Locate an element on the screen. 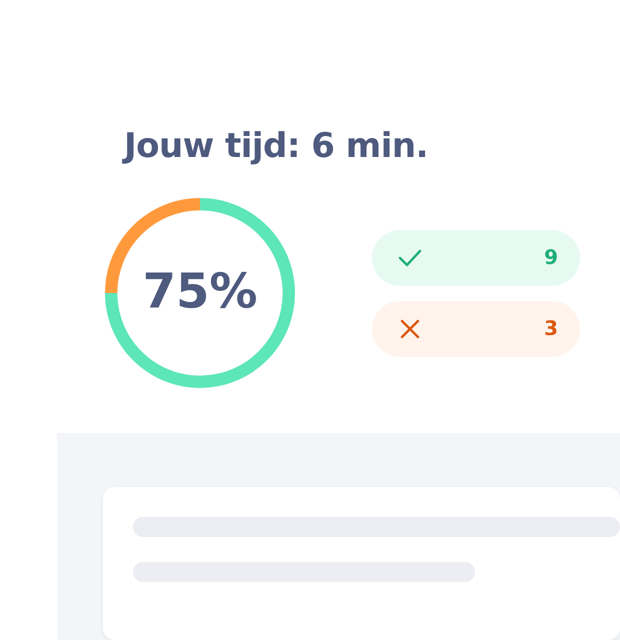 The height and width of the screenshot is (640, 620). text: 75% is located at coordinates (200, 291).